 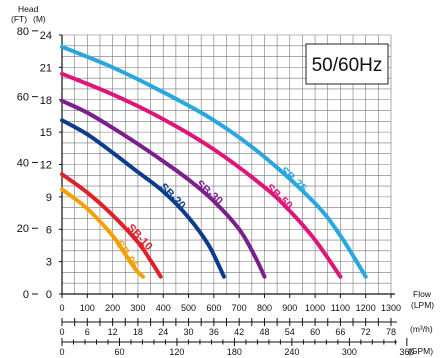 I want to click on y-tick-label-m: 18, so click(x=46, y=101).